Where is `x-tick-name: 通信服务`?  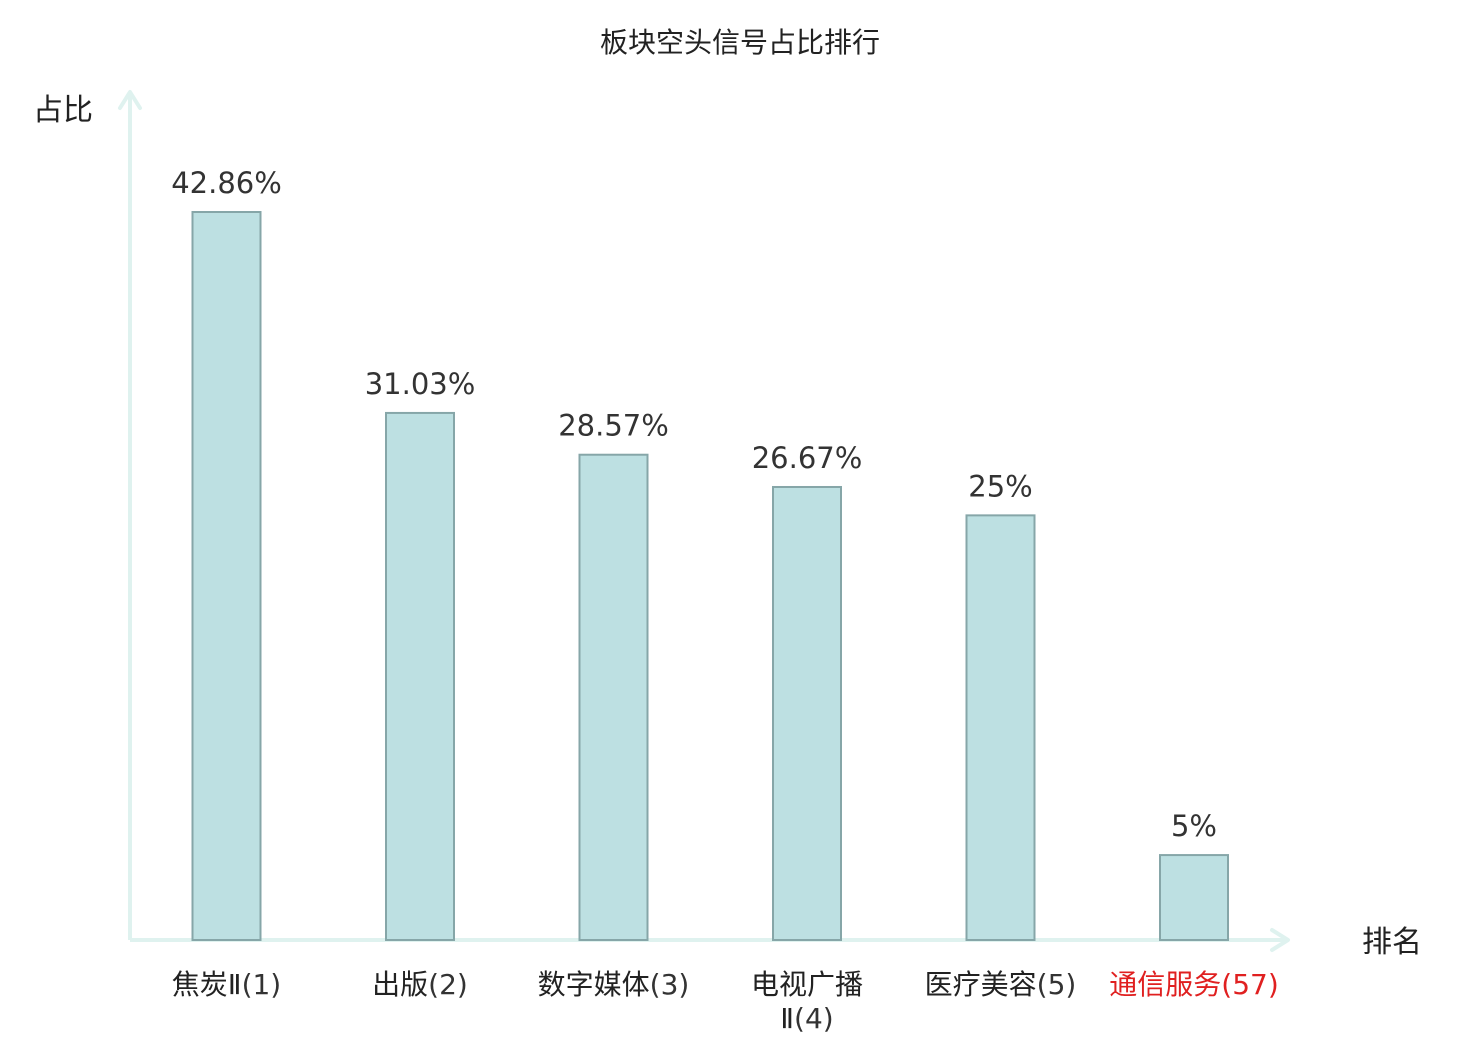 x-tick-name: 通信服务 is located at coordinates (1165, 984).